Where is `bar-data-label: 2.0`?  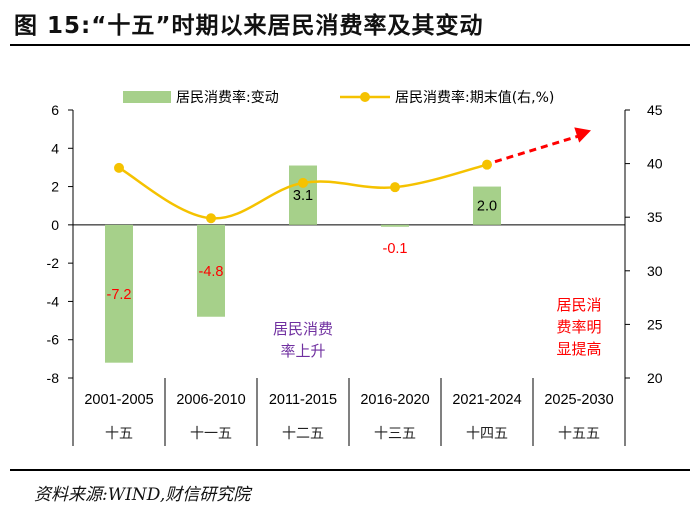
bar-data-label: 2.0 is located at coordinates (487, 207).